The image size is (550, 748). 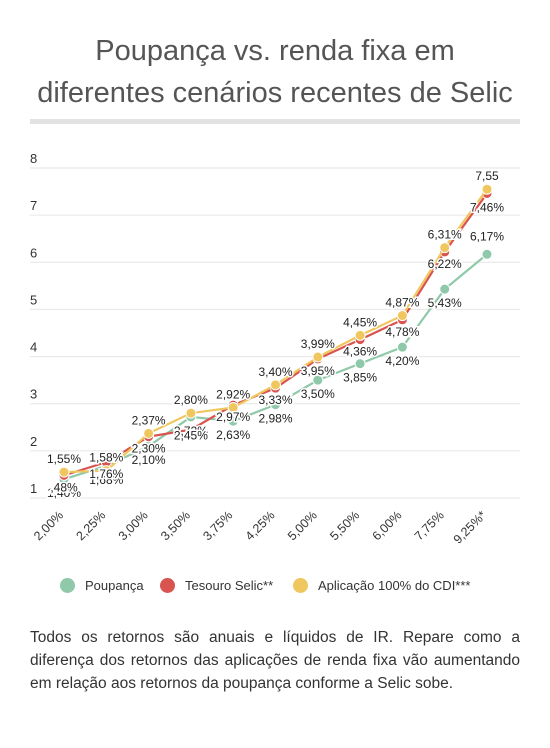 I want to click on data-label: ,48%, so click(x=64, y=487).